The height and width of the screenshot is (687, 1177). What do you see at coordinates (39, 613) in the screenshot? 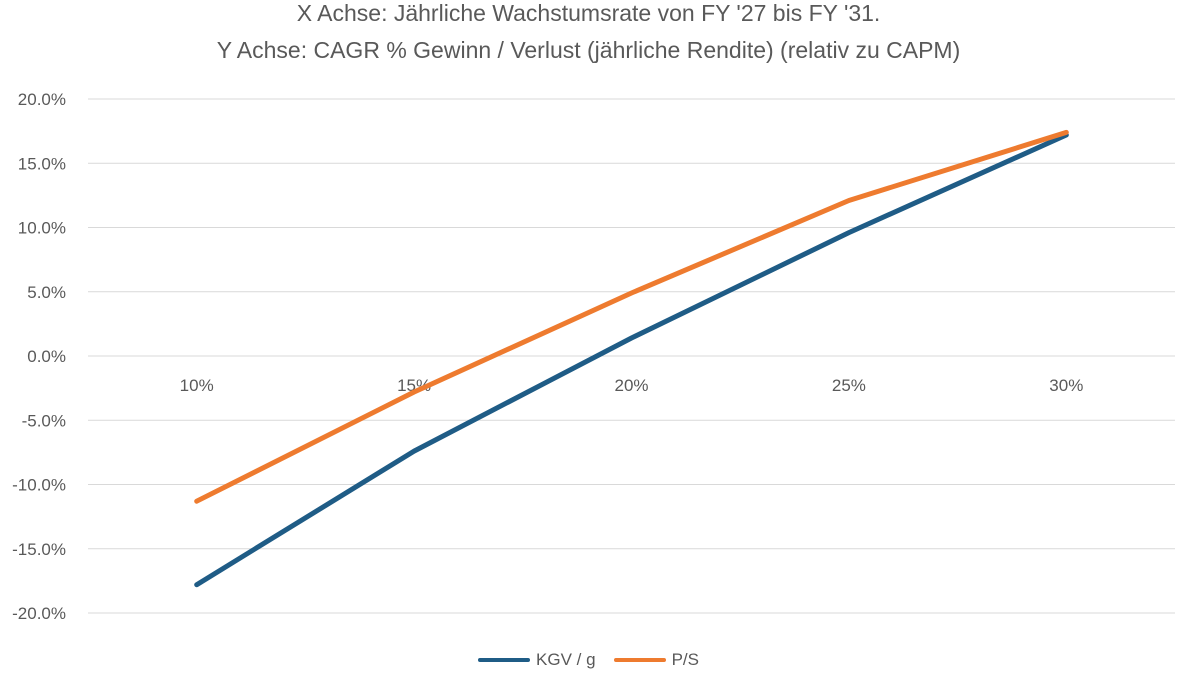
I see `y-tick-label: -20.0%` at bounding box center [39, 613].